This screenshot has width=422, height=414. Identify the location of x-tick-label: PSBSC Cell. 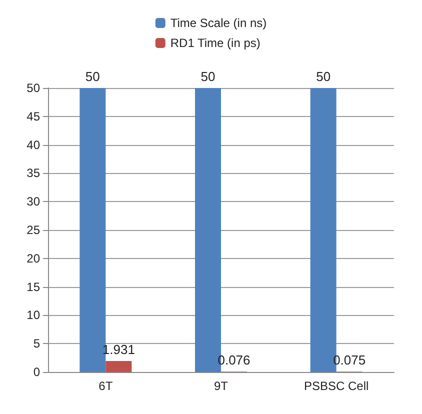
(336, 386).